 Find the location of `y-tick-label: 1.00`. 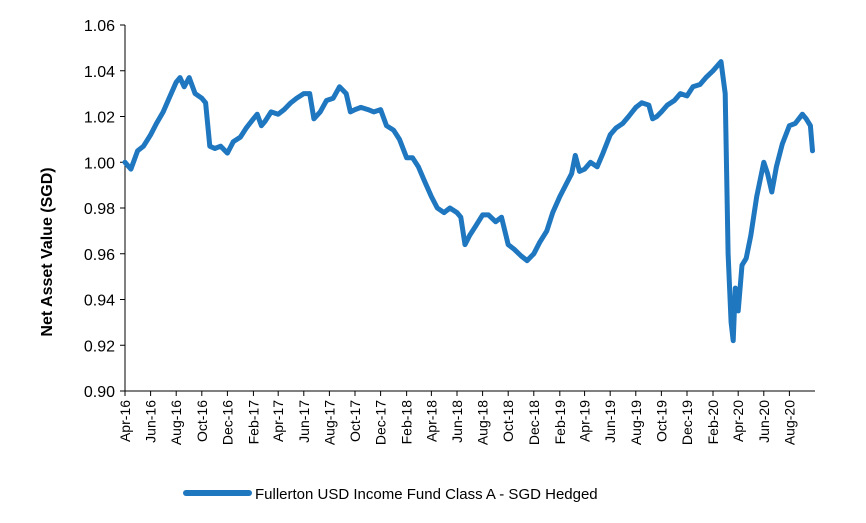

y-tick-label: 1.00 is located at coordinates (99, 163).